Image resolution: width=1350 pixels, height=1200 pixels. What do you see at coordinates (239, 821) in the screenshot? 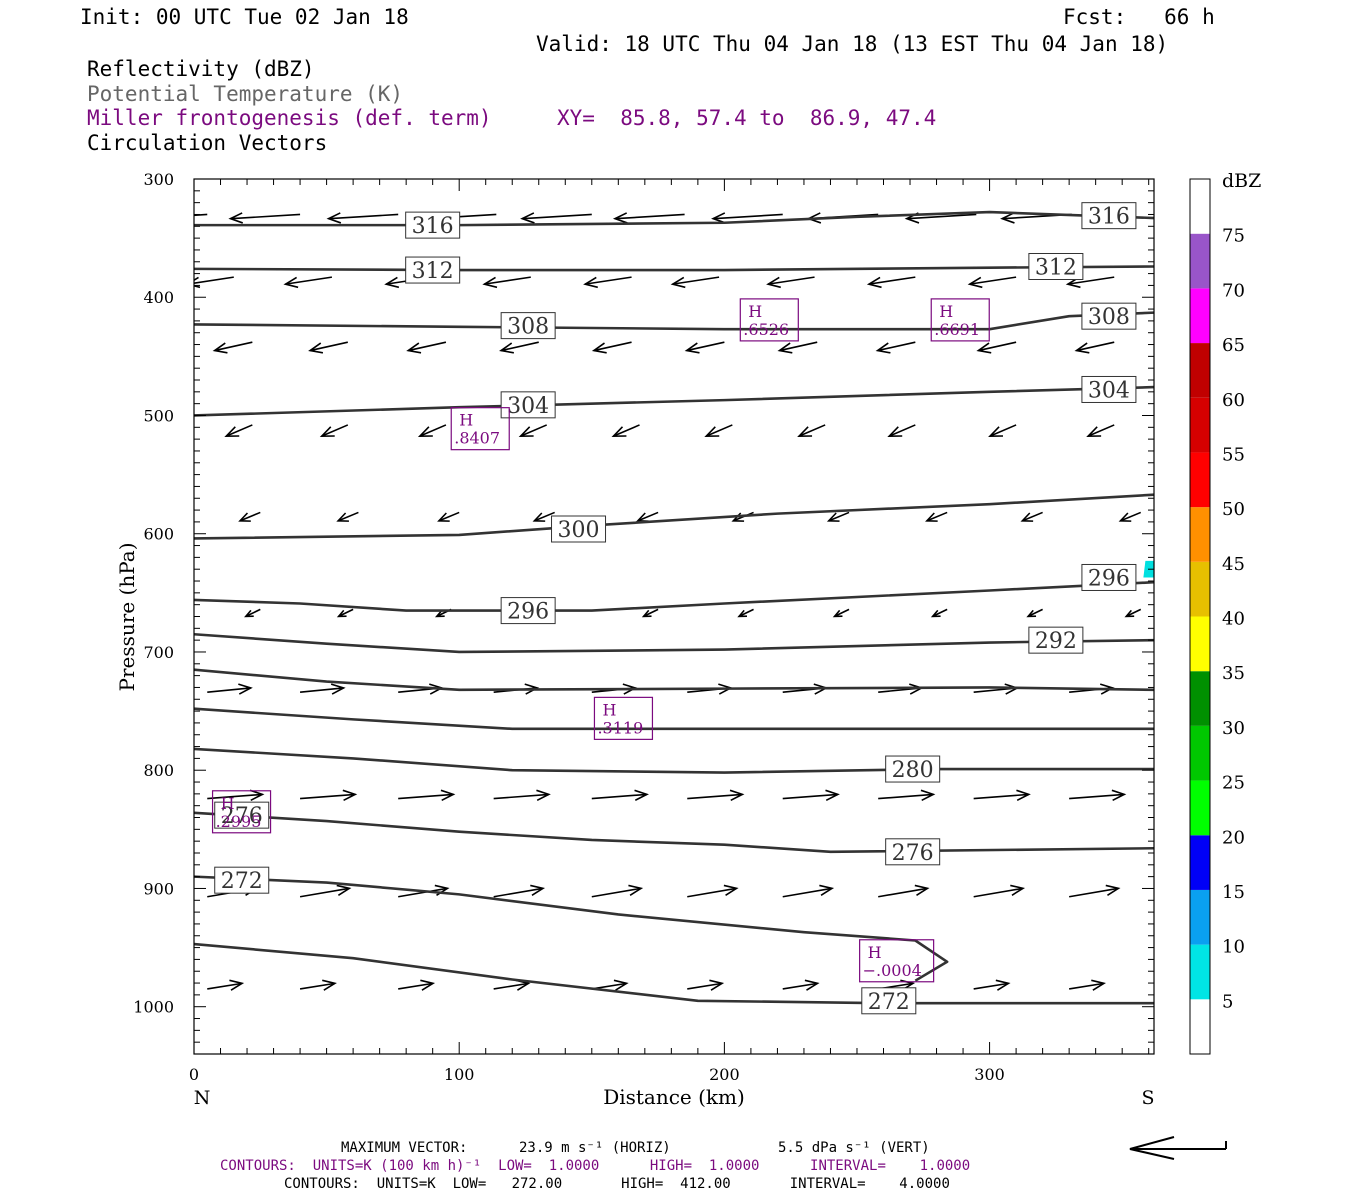
I see `high-value: .2995` at bounding box center [239, 821].